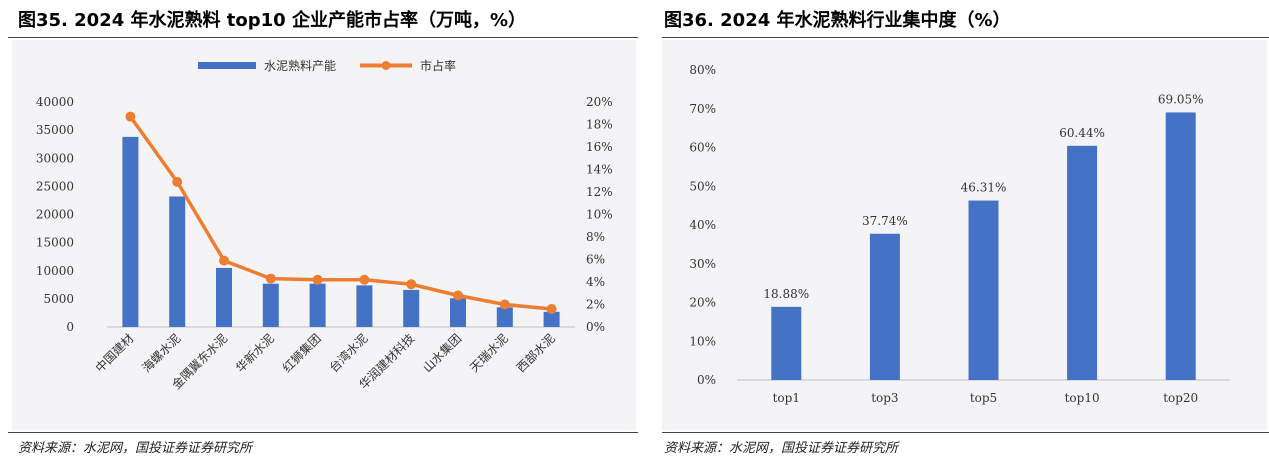 The image size is (1269, 463). I want to click on left-axis-tick-label: 25000, so click(55, 186).